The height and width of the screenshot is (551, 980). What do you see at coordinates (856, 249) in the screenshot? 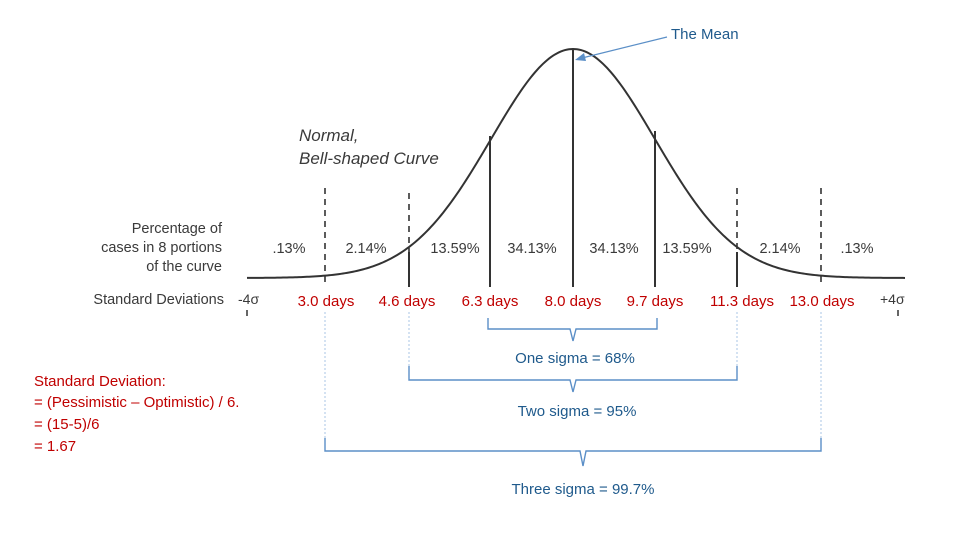
I see `segment-percent-8: .13%` at bounding box center [856, 249].